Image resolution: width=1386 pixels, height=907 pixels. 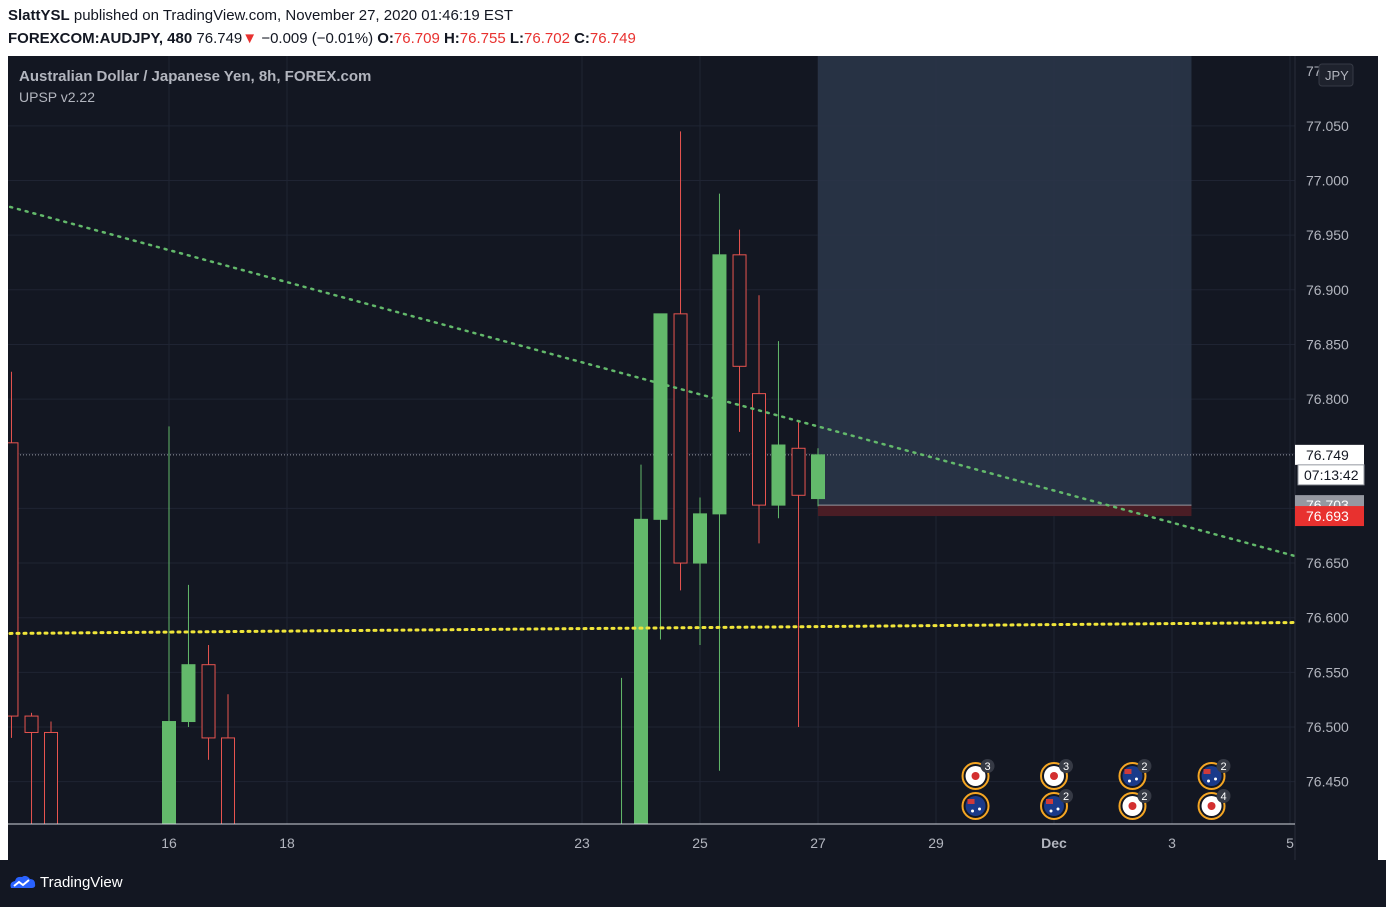 I want to click on y-tick-label: 76.950, so click(x=1327, y=235).